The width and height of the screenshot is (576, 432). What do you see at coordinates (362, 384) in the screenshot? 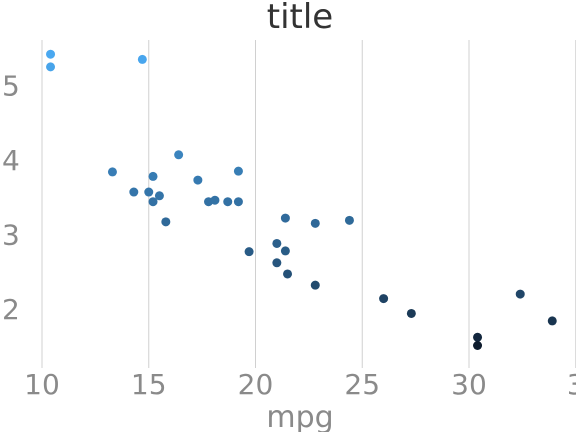
I see `x-tick-label: 25` at bounding box center [362, 384].